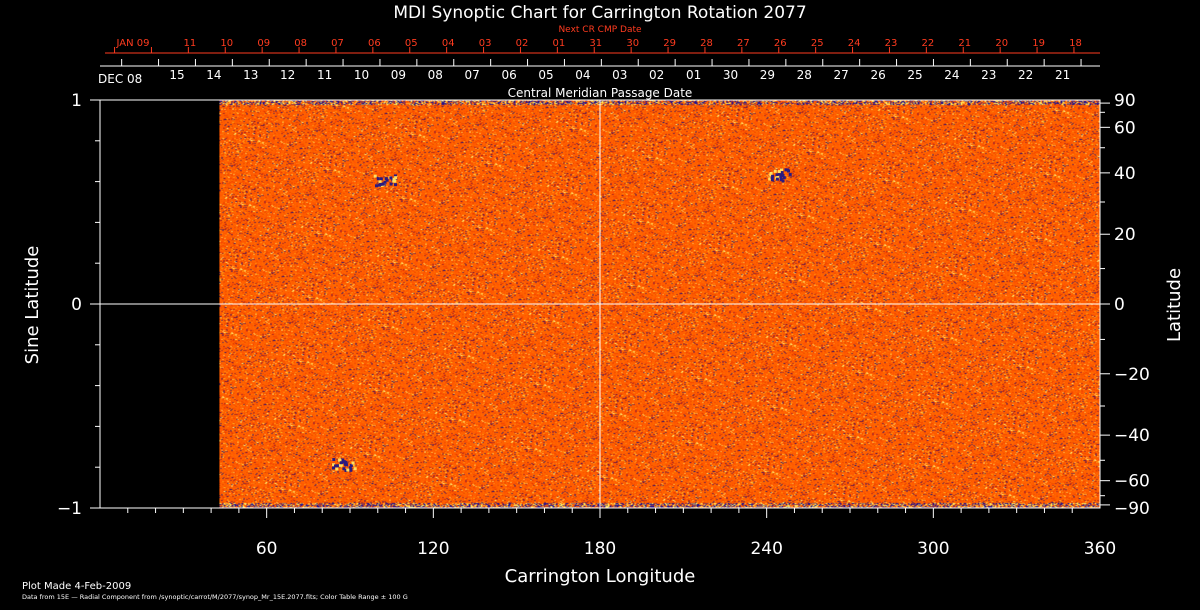 The width and height of the screenshot is (1200, 610). I want to click on cmp-axis-label: 02, so click(656, 75).